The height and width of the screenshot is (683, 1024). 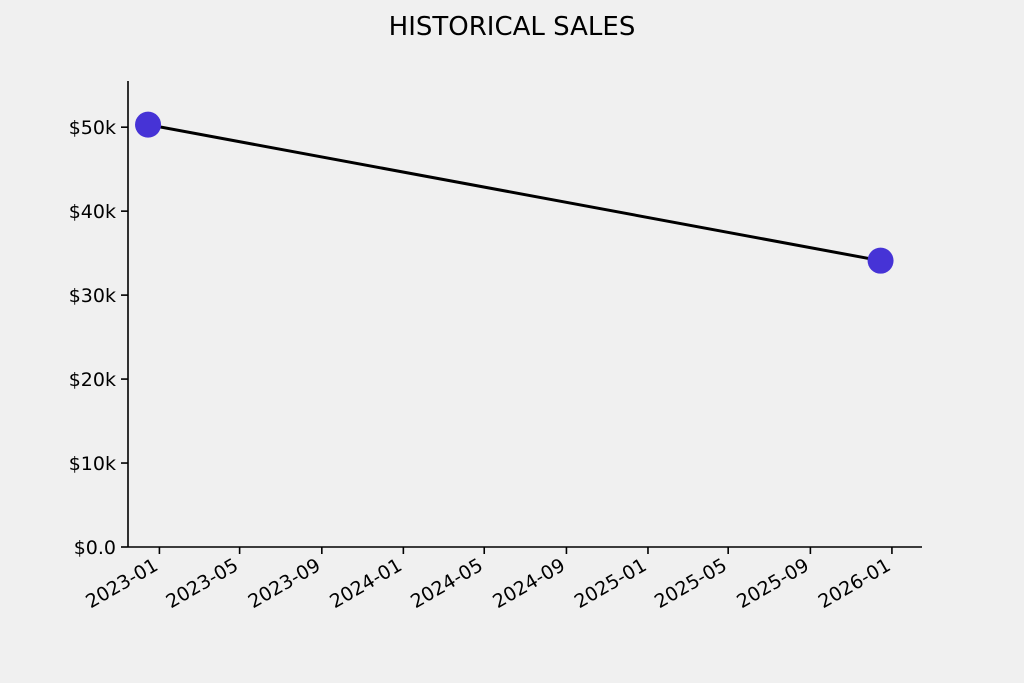 What do you see at coordinates (529, 583) in the screenshot?
I see `x-tick-label: 2024-09` at bounding box center [529, 583].